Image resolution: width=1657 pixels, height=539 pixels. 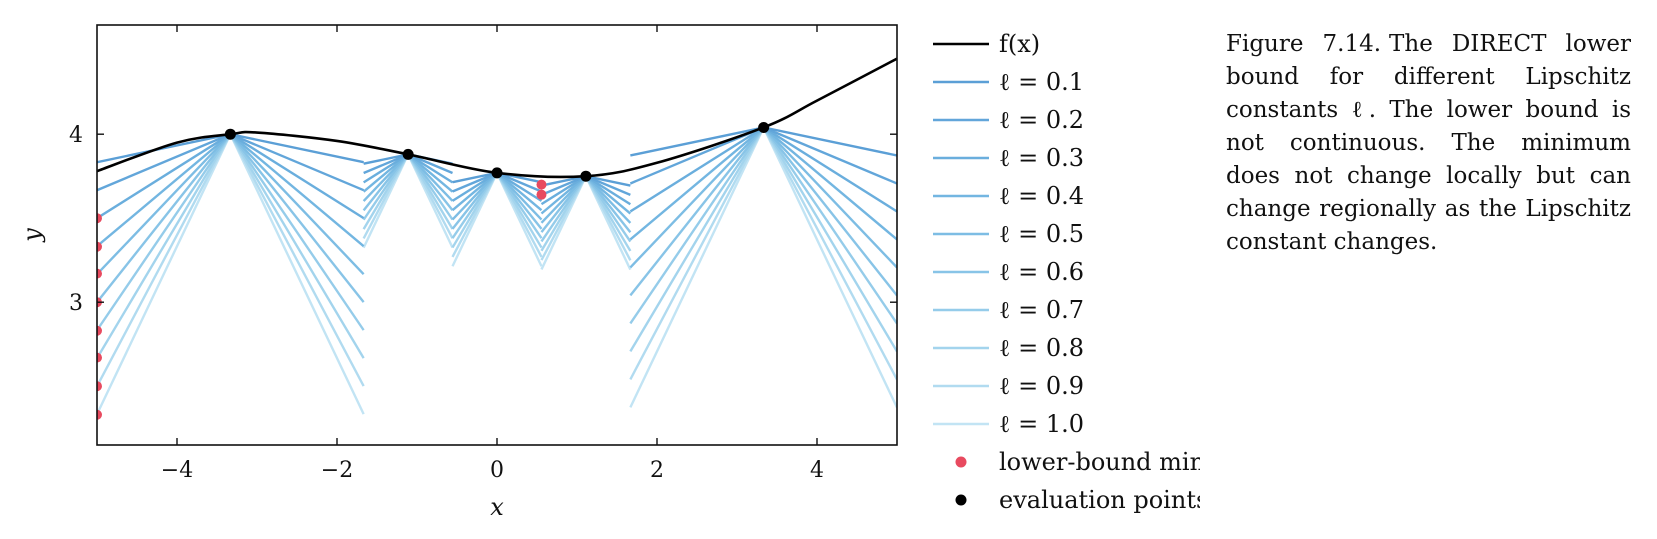 I want to click on legend-label: ℓ = 0.1, so click(x=1041, y=82).